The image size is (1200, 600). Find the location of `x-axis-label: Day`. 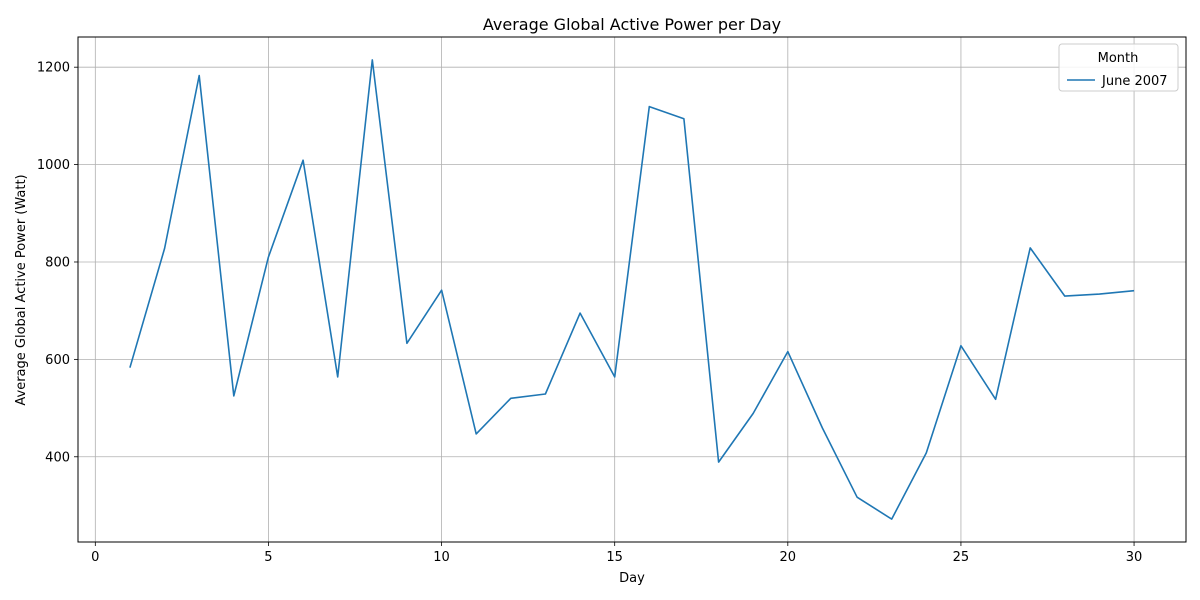

x-axis-label: Day is located at coordinates (632, 578).